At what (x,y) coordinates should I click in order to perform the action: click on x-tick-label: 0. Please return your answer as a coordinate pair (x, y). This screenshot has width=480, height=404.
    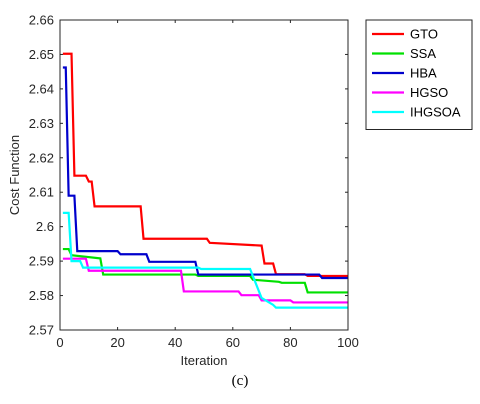
    Looking at the image, I should click on (59, 342).